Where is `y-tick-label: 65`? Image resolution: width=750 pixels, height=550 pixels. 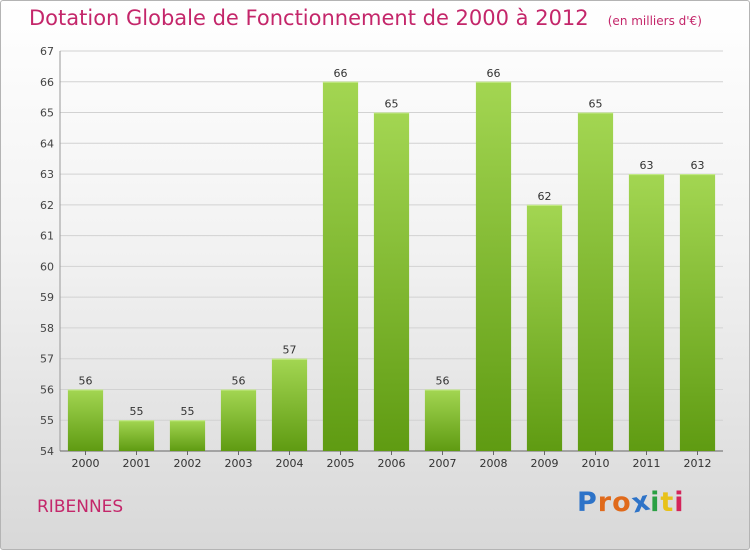
y-tick-label: 65 is located at coordinates (47, 113).